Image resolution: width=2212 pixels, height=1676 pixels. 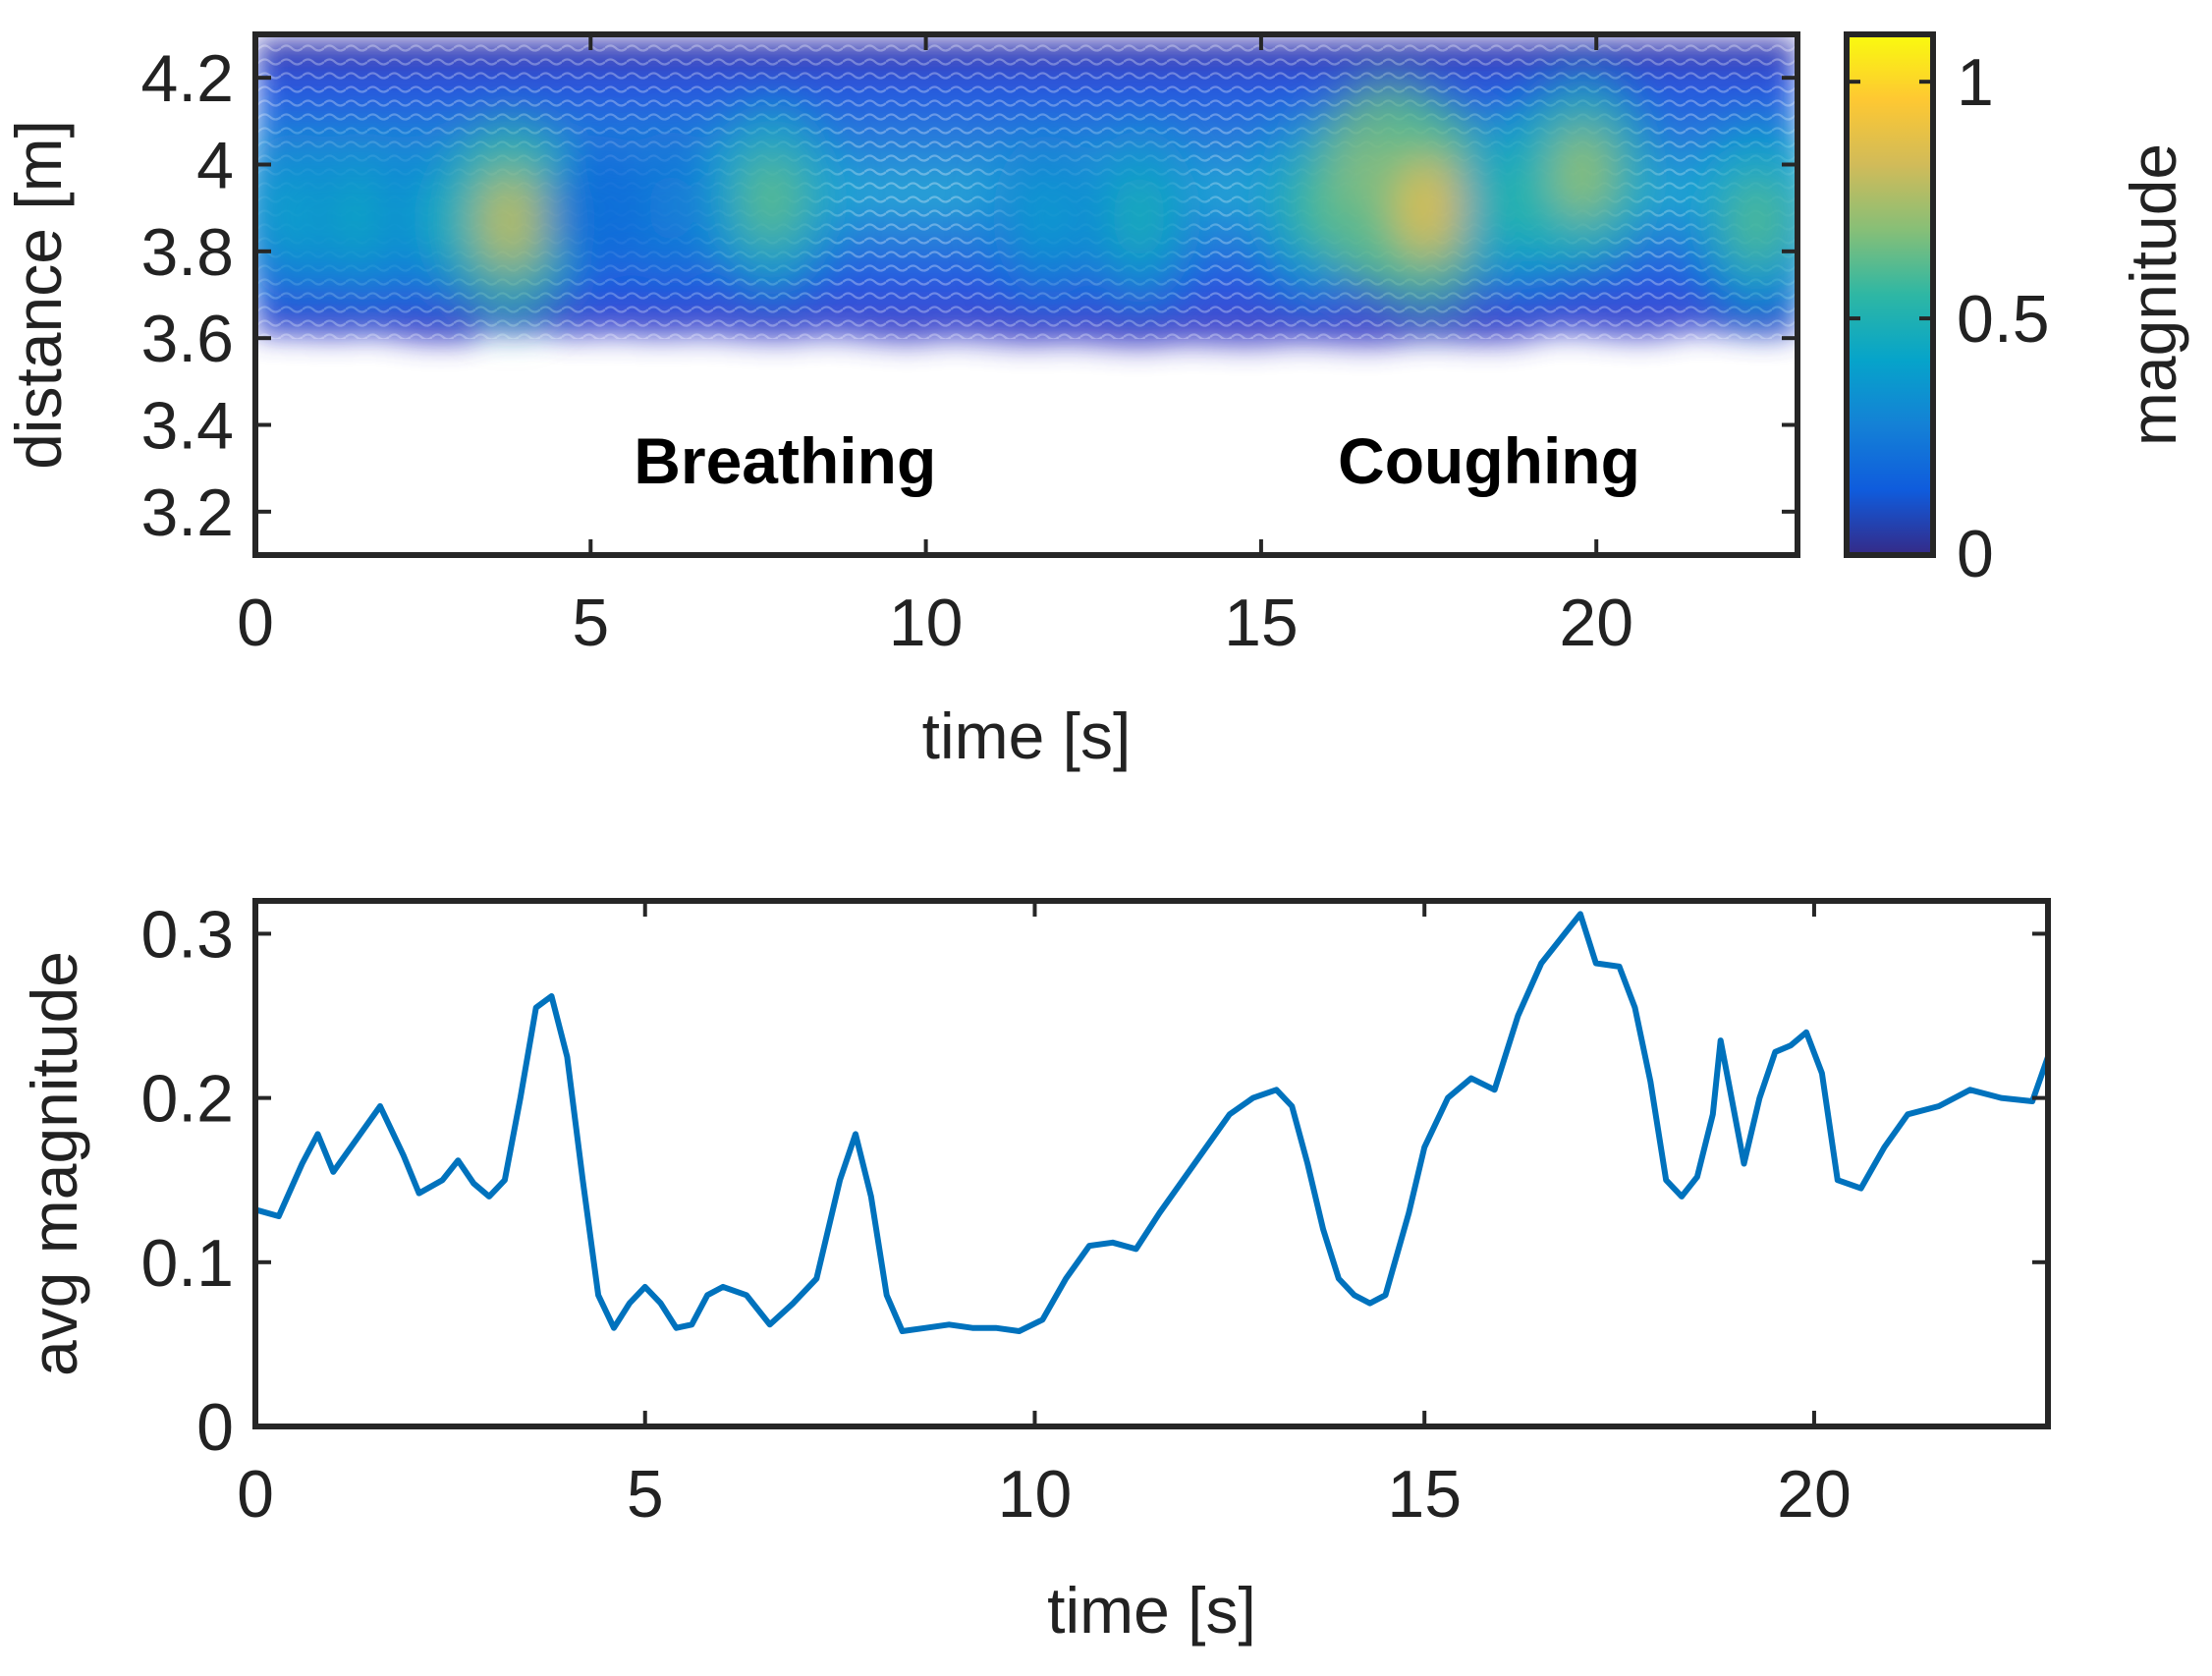 What do you see at coordinates (1596, 623) in the screenshot?
I see `heatmap-x-tick-label: 20` at bounding box center [1596, 623].